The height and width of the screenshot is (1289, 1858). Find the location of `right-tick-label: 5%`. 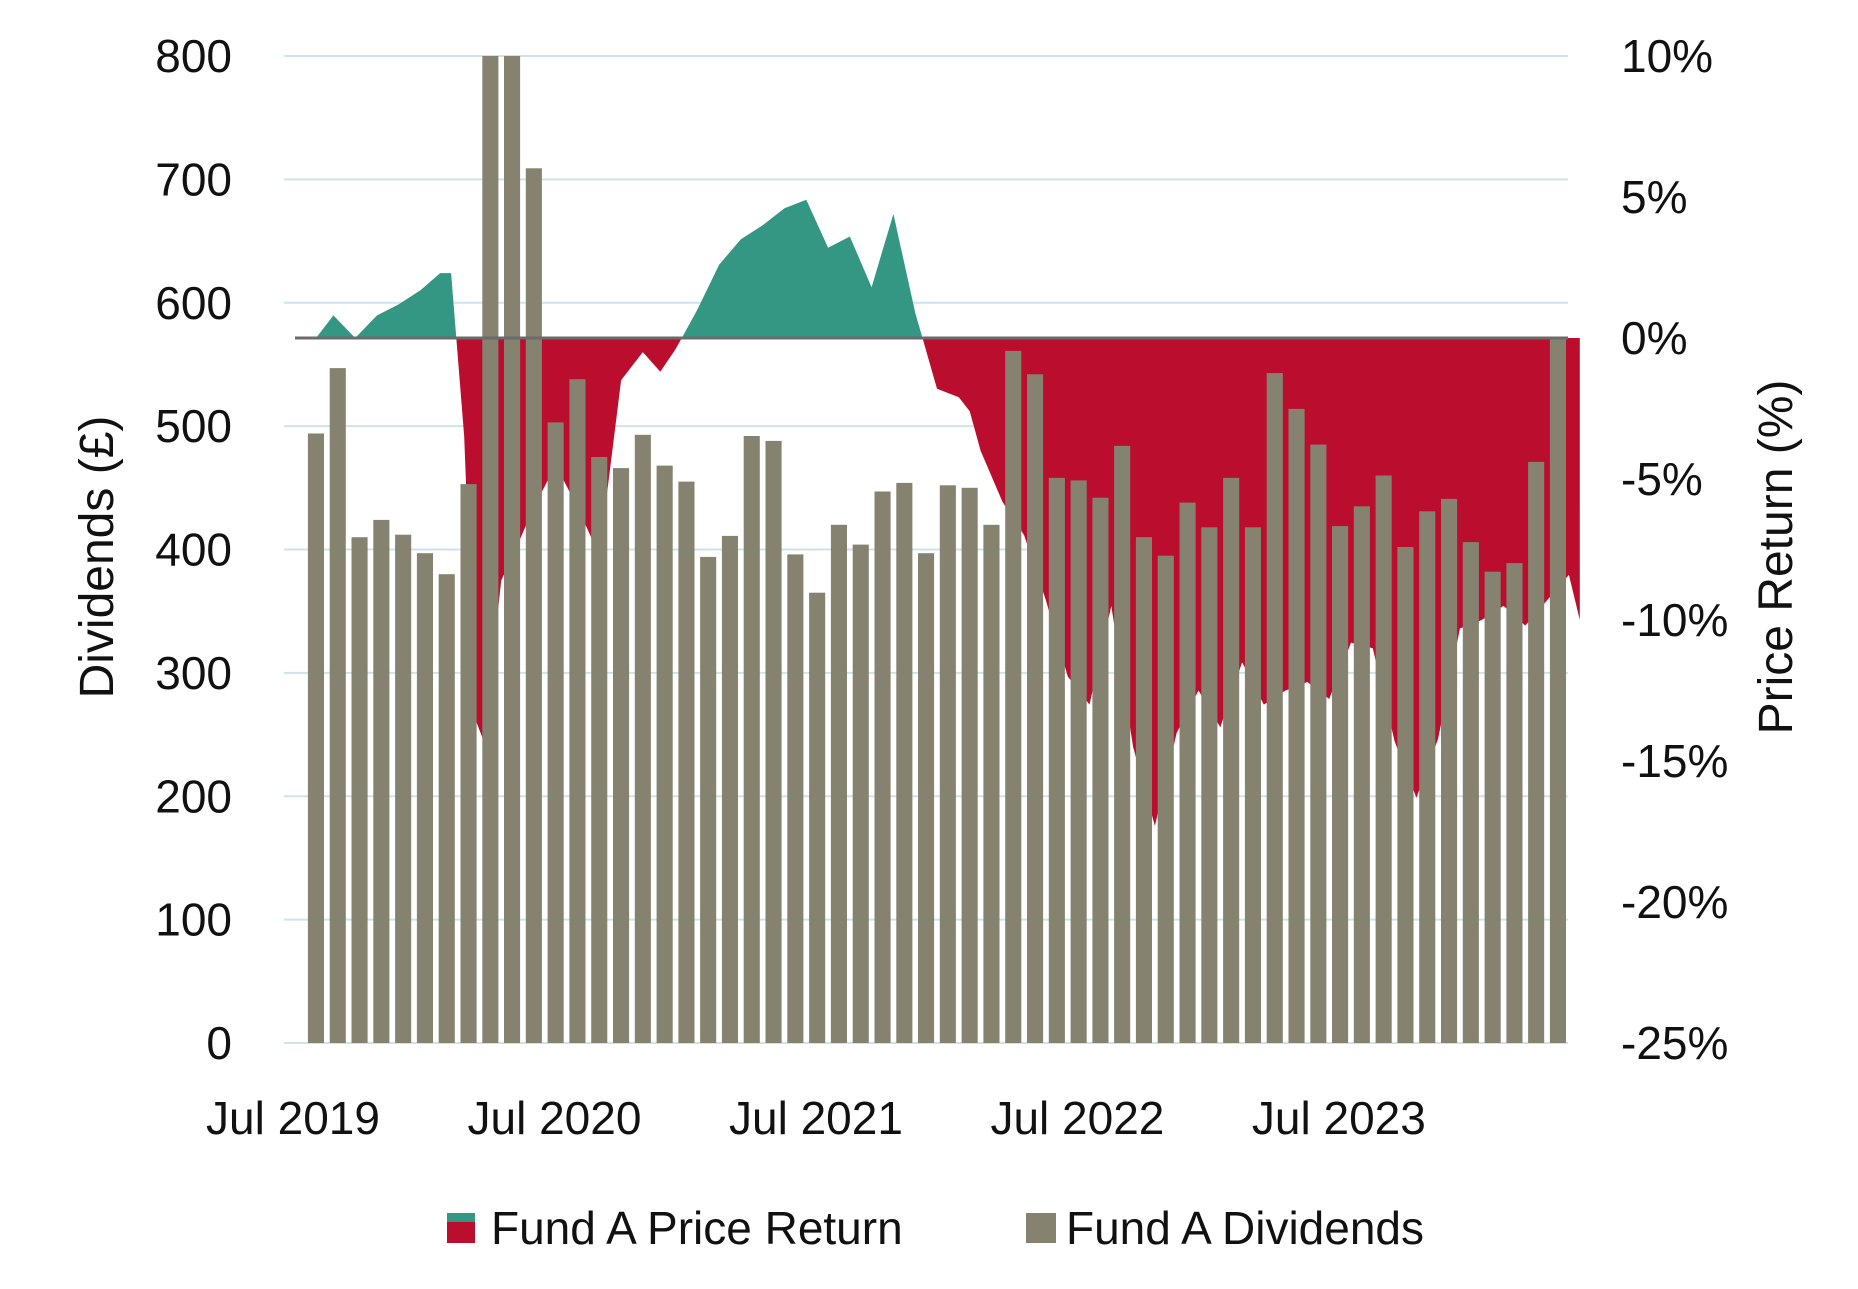

right-tick-label: 5% is located at coordinates (1654, 197).